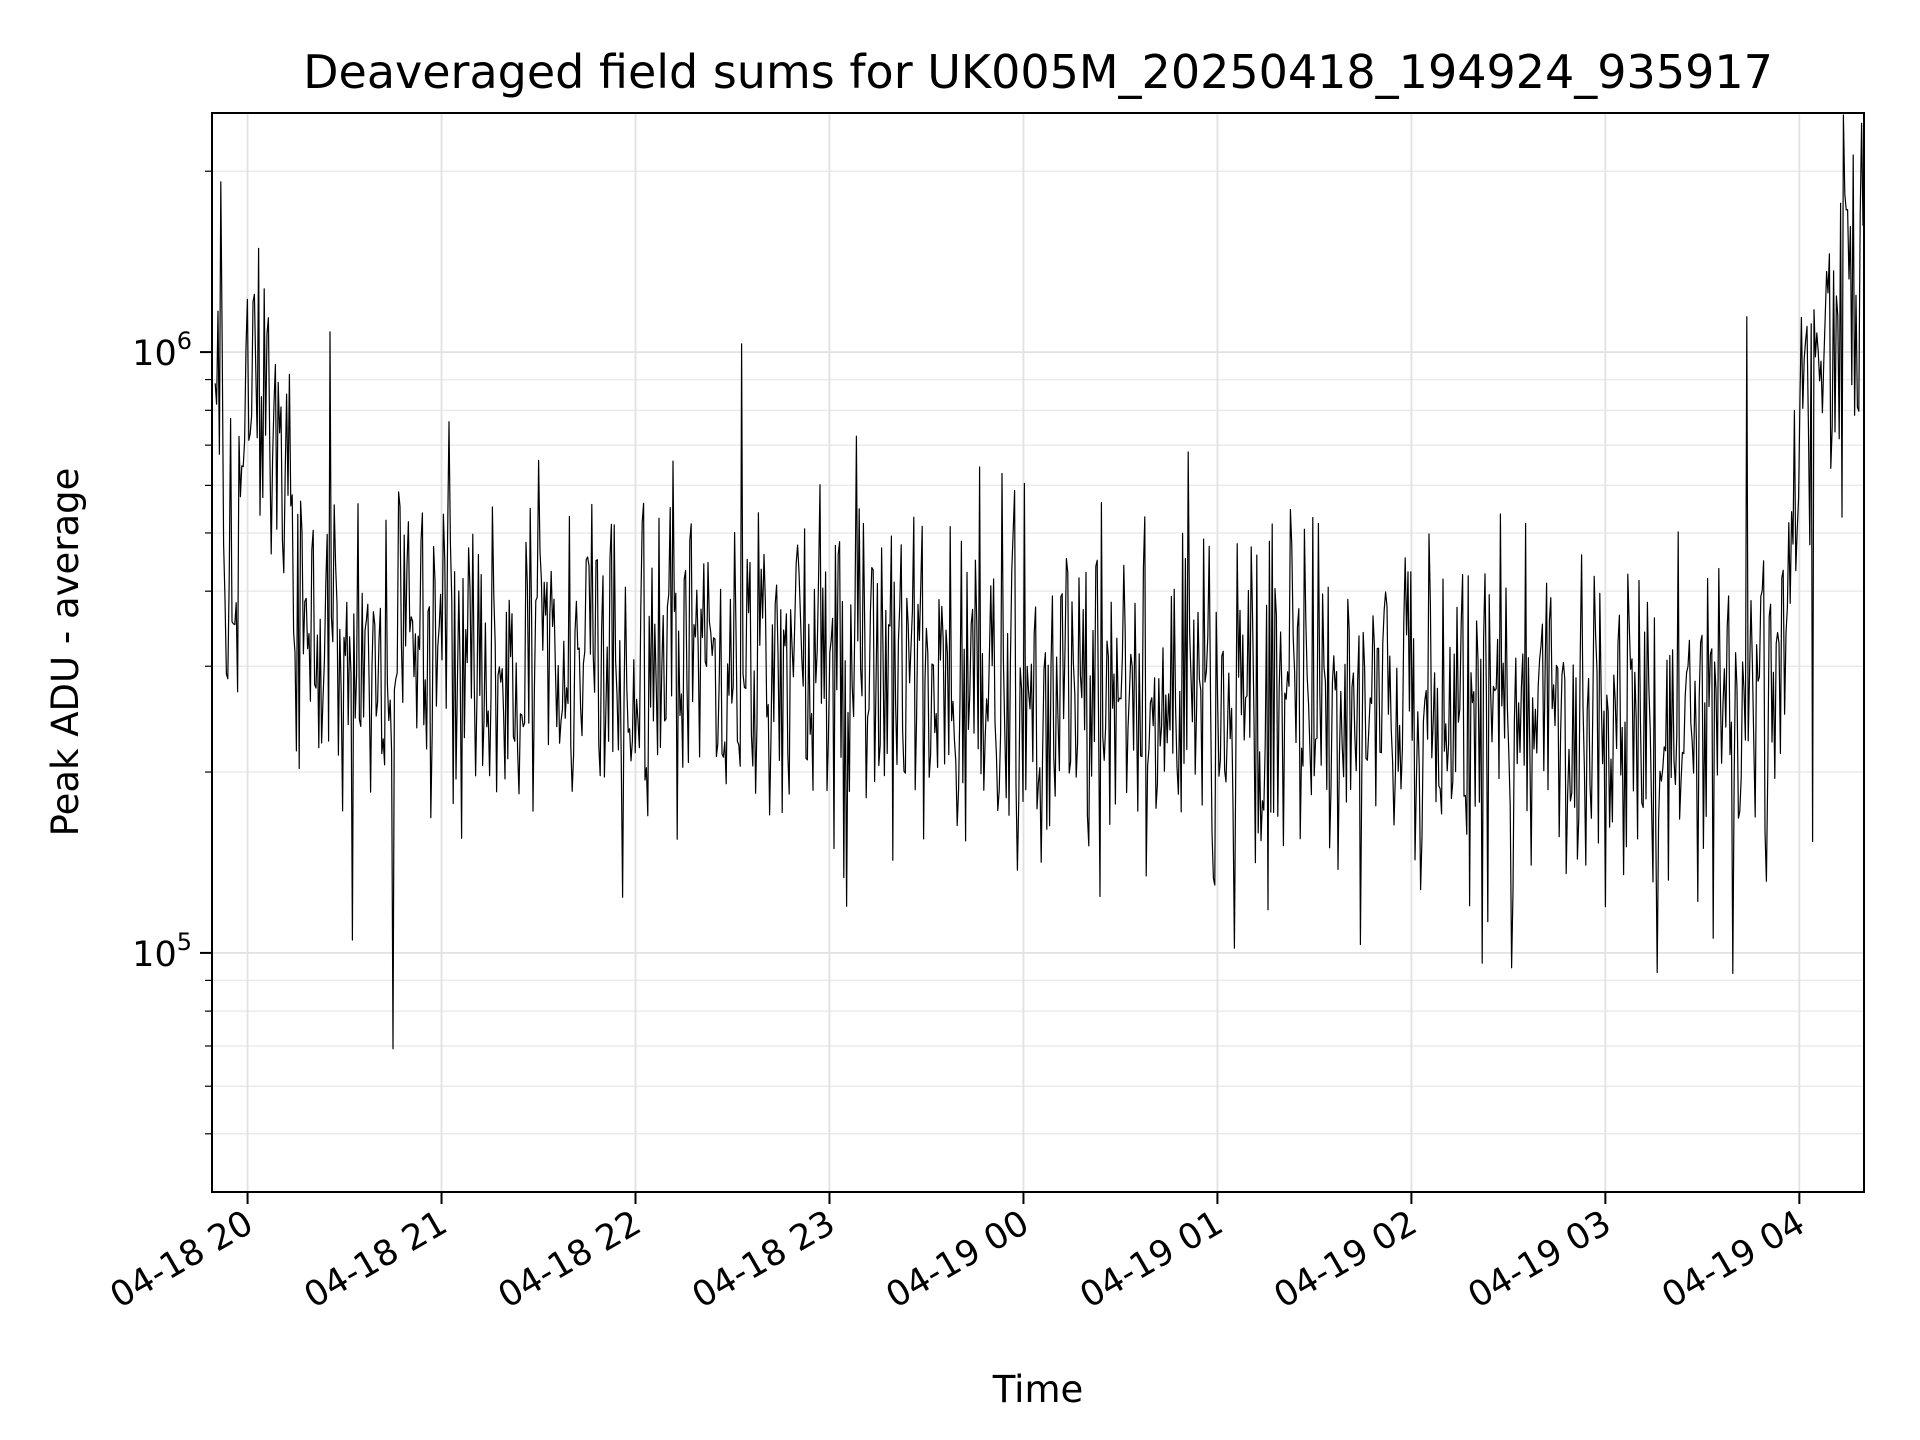  I want to click on y-tick-label: 10⁵, so click(162, 951).